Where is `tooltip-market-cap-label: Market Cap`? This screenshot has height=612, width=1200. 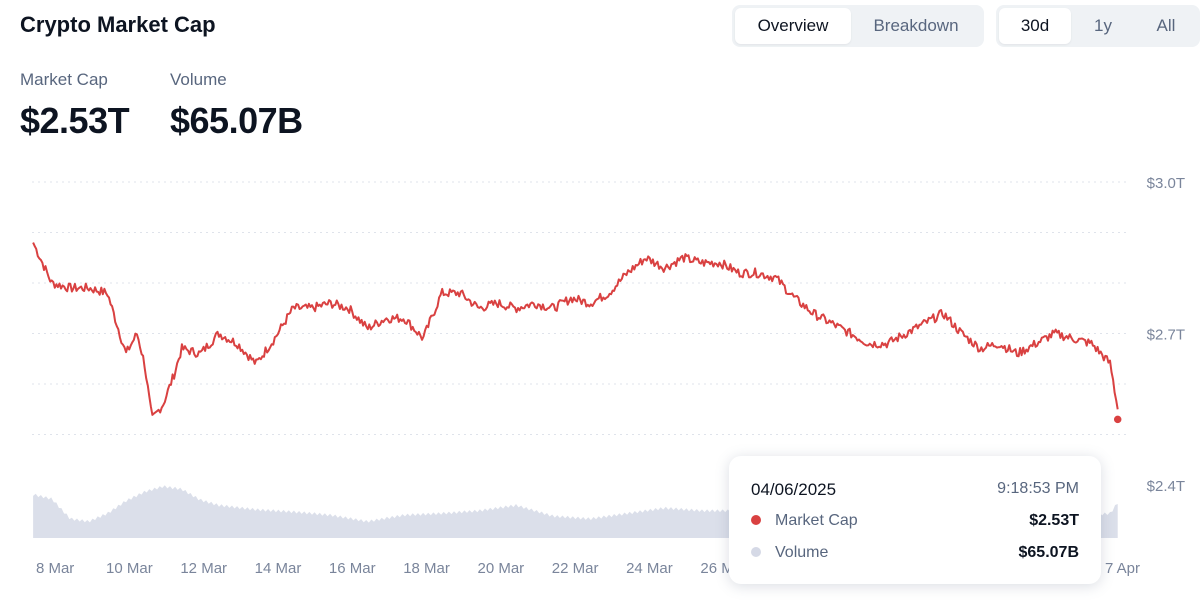 tooltip-market-cap-label: Market Cap is located at coordinates (816, 520).